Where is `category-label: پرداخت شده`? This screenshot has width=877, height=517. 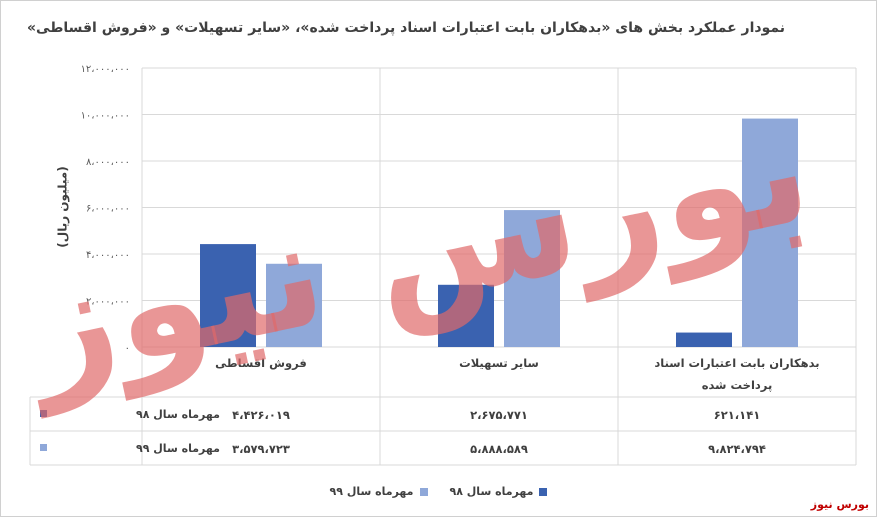 category-label: پرداخت شده is located at coordinates (737, 385).